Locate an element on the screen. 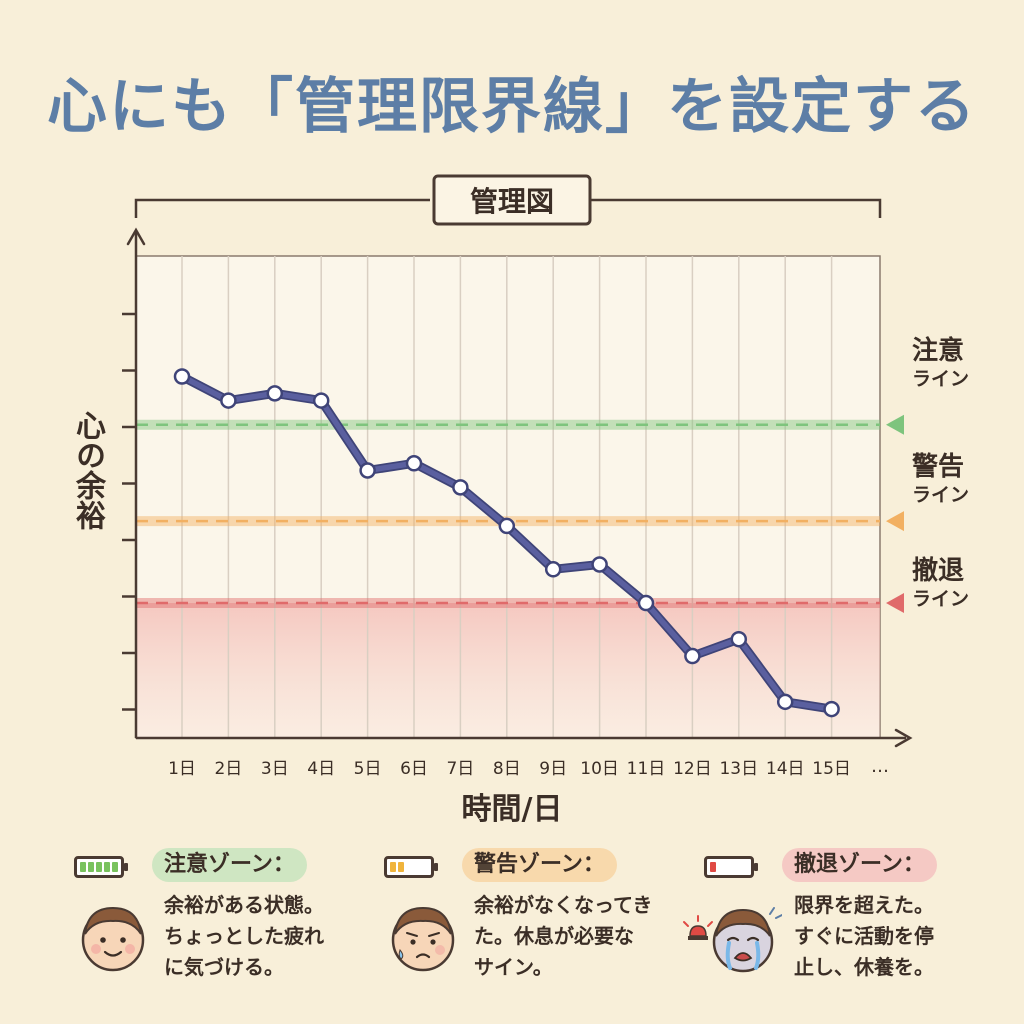 Image resolution: width=1024 pixels, height=1024 pixels. x-axis-arrow-icon is located at coordinates (903, 738).